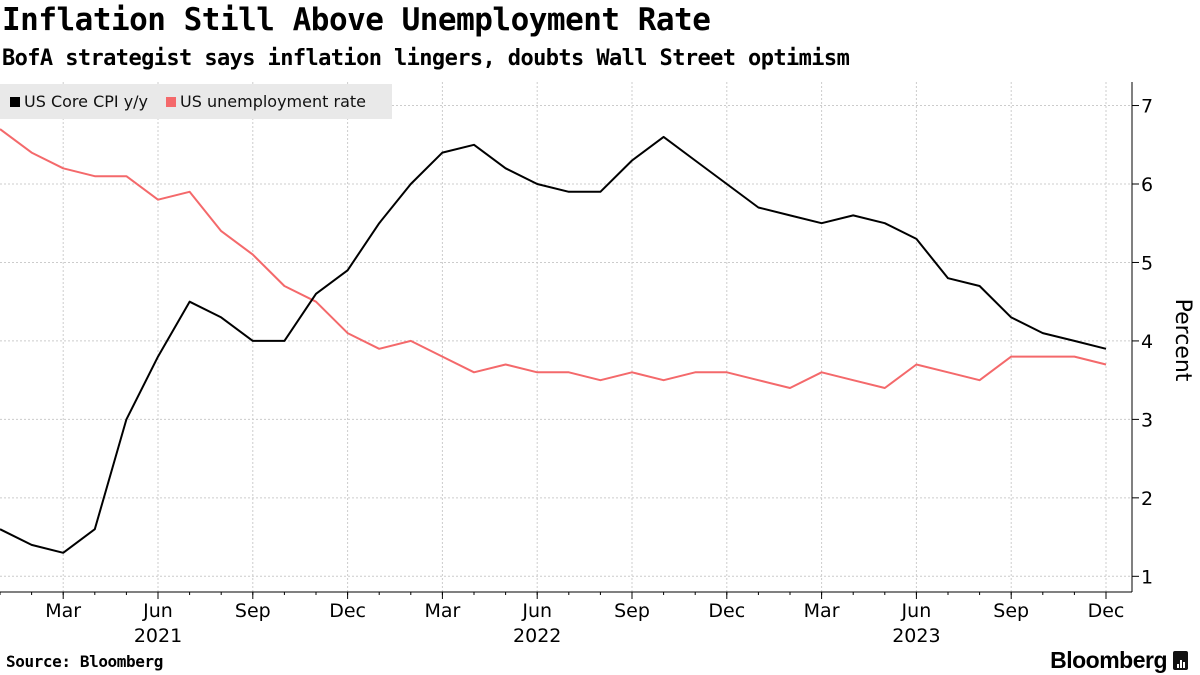  Describe the element at coordinates (1147, 107) in the screenshot. I see `y-tick-label: 7` at that location.